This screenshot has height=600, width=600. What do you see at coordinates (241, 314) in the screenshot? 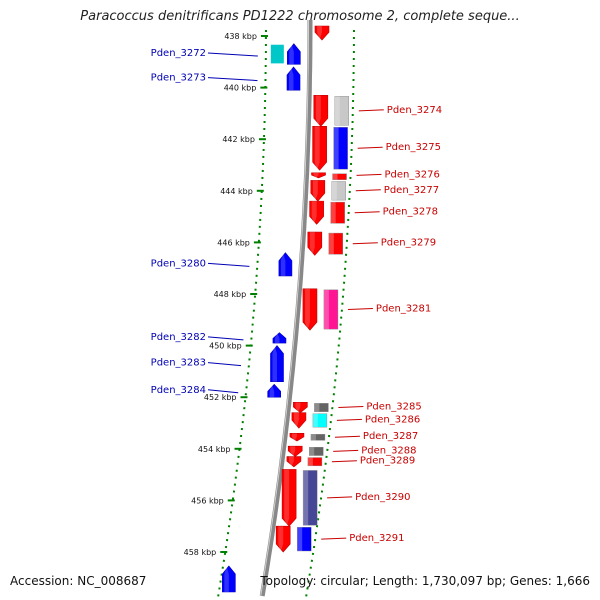
I see `left-guide-rail` at bounding box center [241, 314].